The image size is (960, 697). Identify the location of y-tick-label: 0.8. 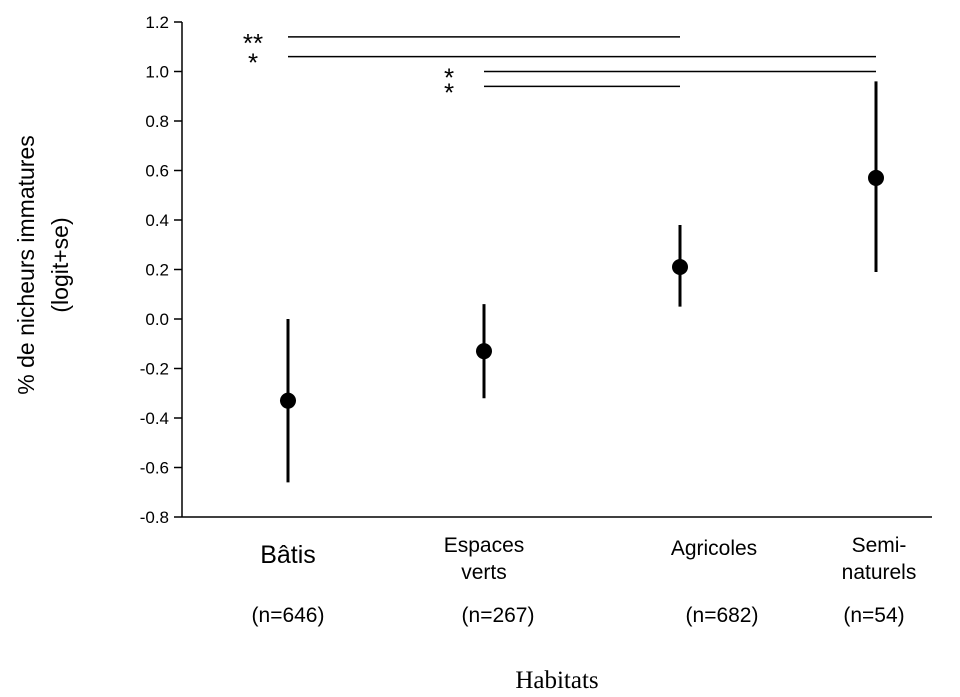
(157, 121).